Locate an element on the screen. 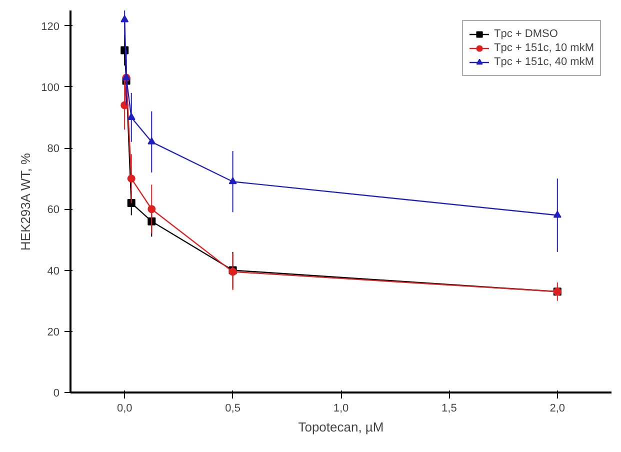 Image resolution: width=621 pixels, height=452 pixels. x-tick-label: 0,5 is located at coordinates (232, 408).